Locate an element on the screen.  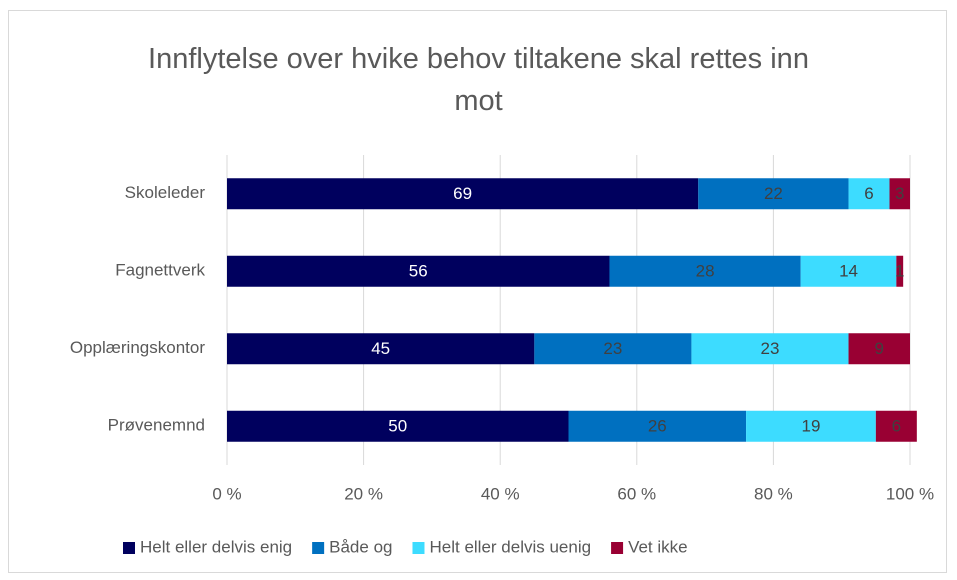
y-tick-label: Opplæringskontor is located at coordinates (137, 347).